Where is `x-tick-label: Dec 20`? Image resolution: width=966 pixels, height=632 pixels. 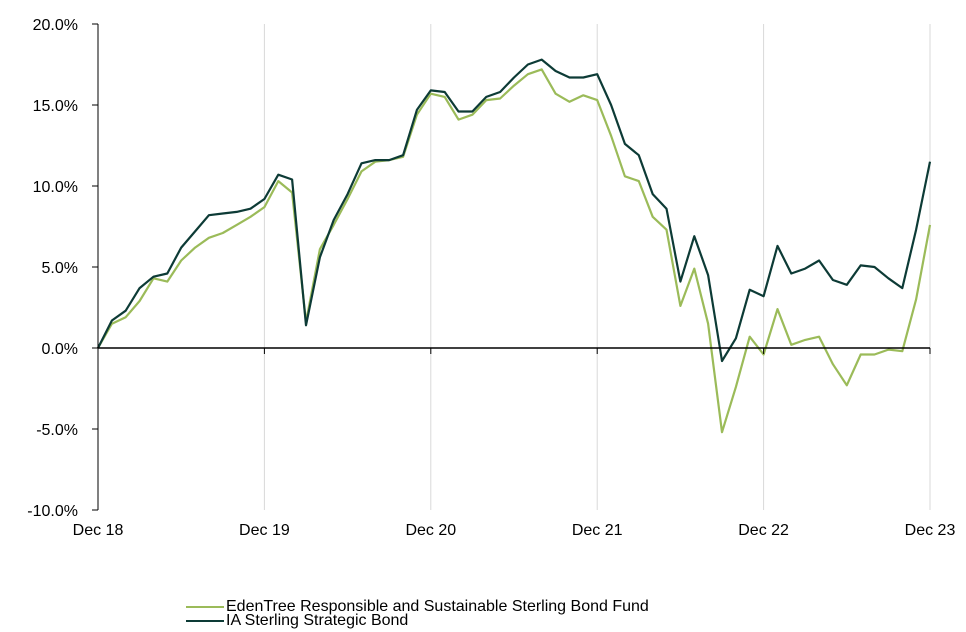
x-tick-label: Dec 20 is located at coordinates (430, 530).